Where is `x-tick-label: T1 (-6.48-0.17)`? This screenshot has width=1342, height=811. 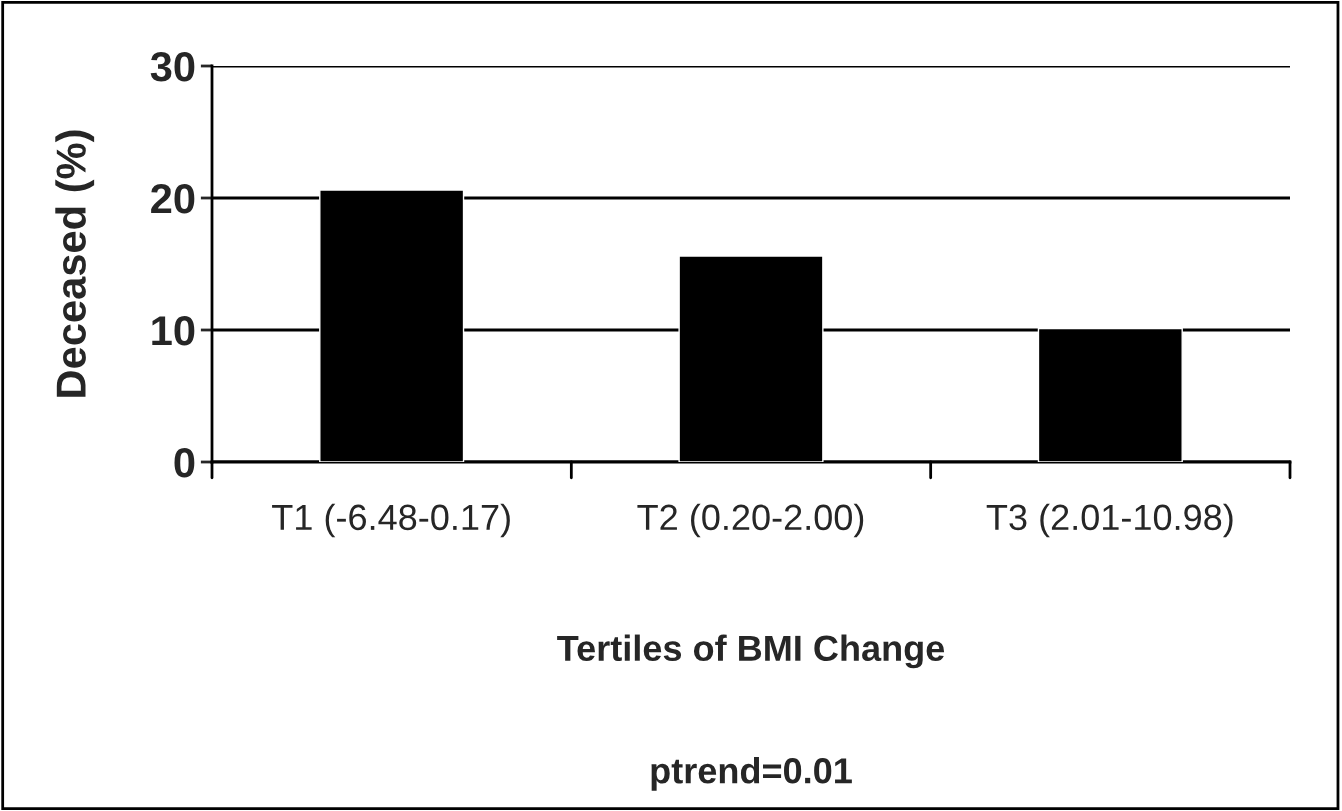 x-tick-label: T1 (-6.48-0.17) is located at coordinates (391, 520).